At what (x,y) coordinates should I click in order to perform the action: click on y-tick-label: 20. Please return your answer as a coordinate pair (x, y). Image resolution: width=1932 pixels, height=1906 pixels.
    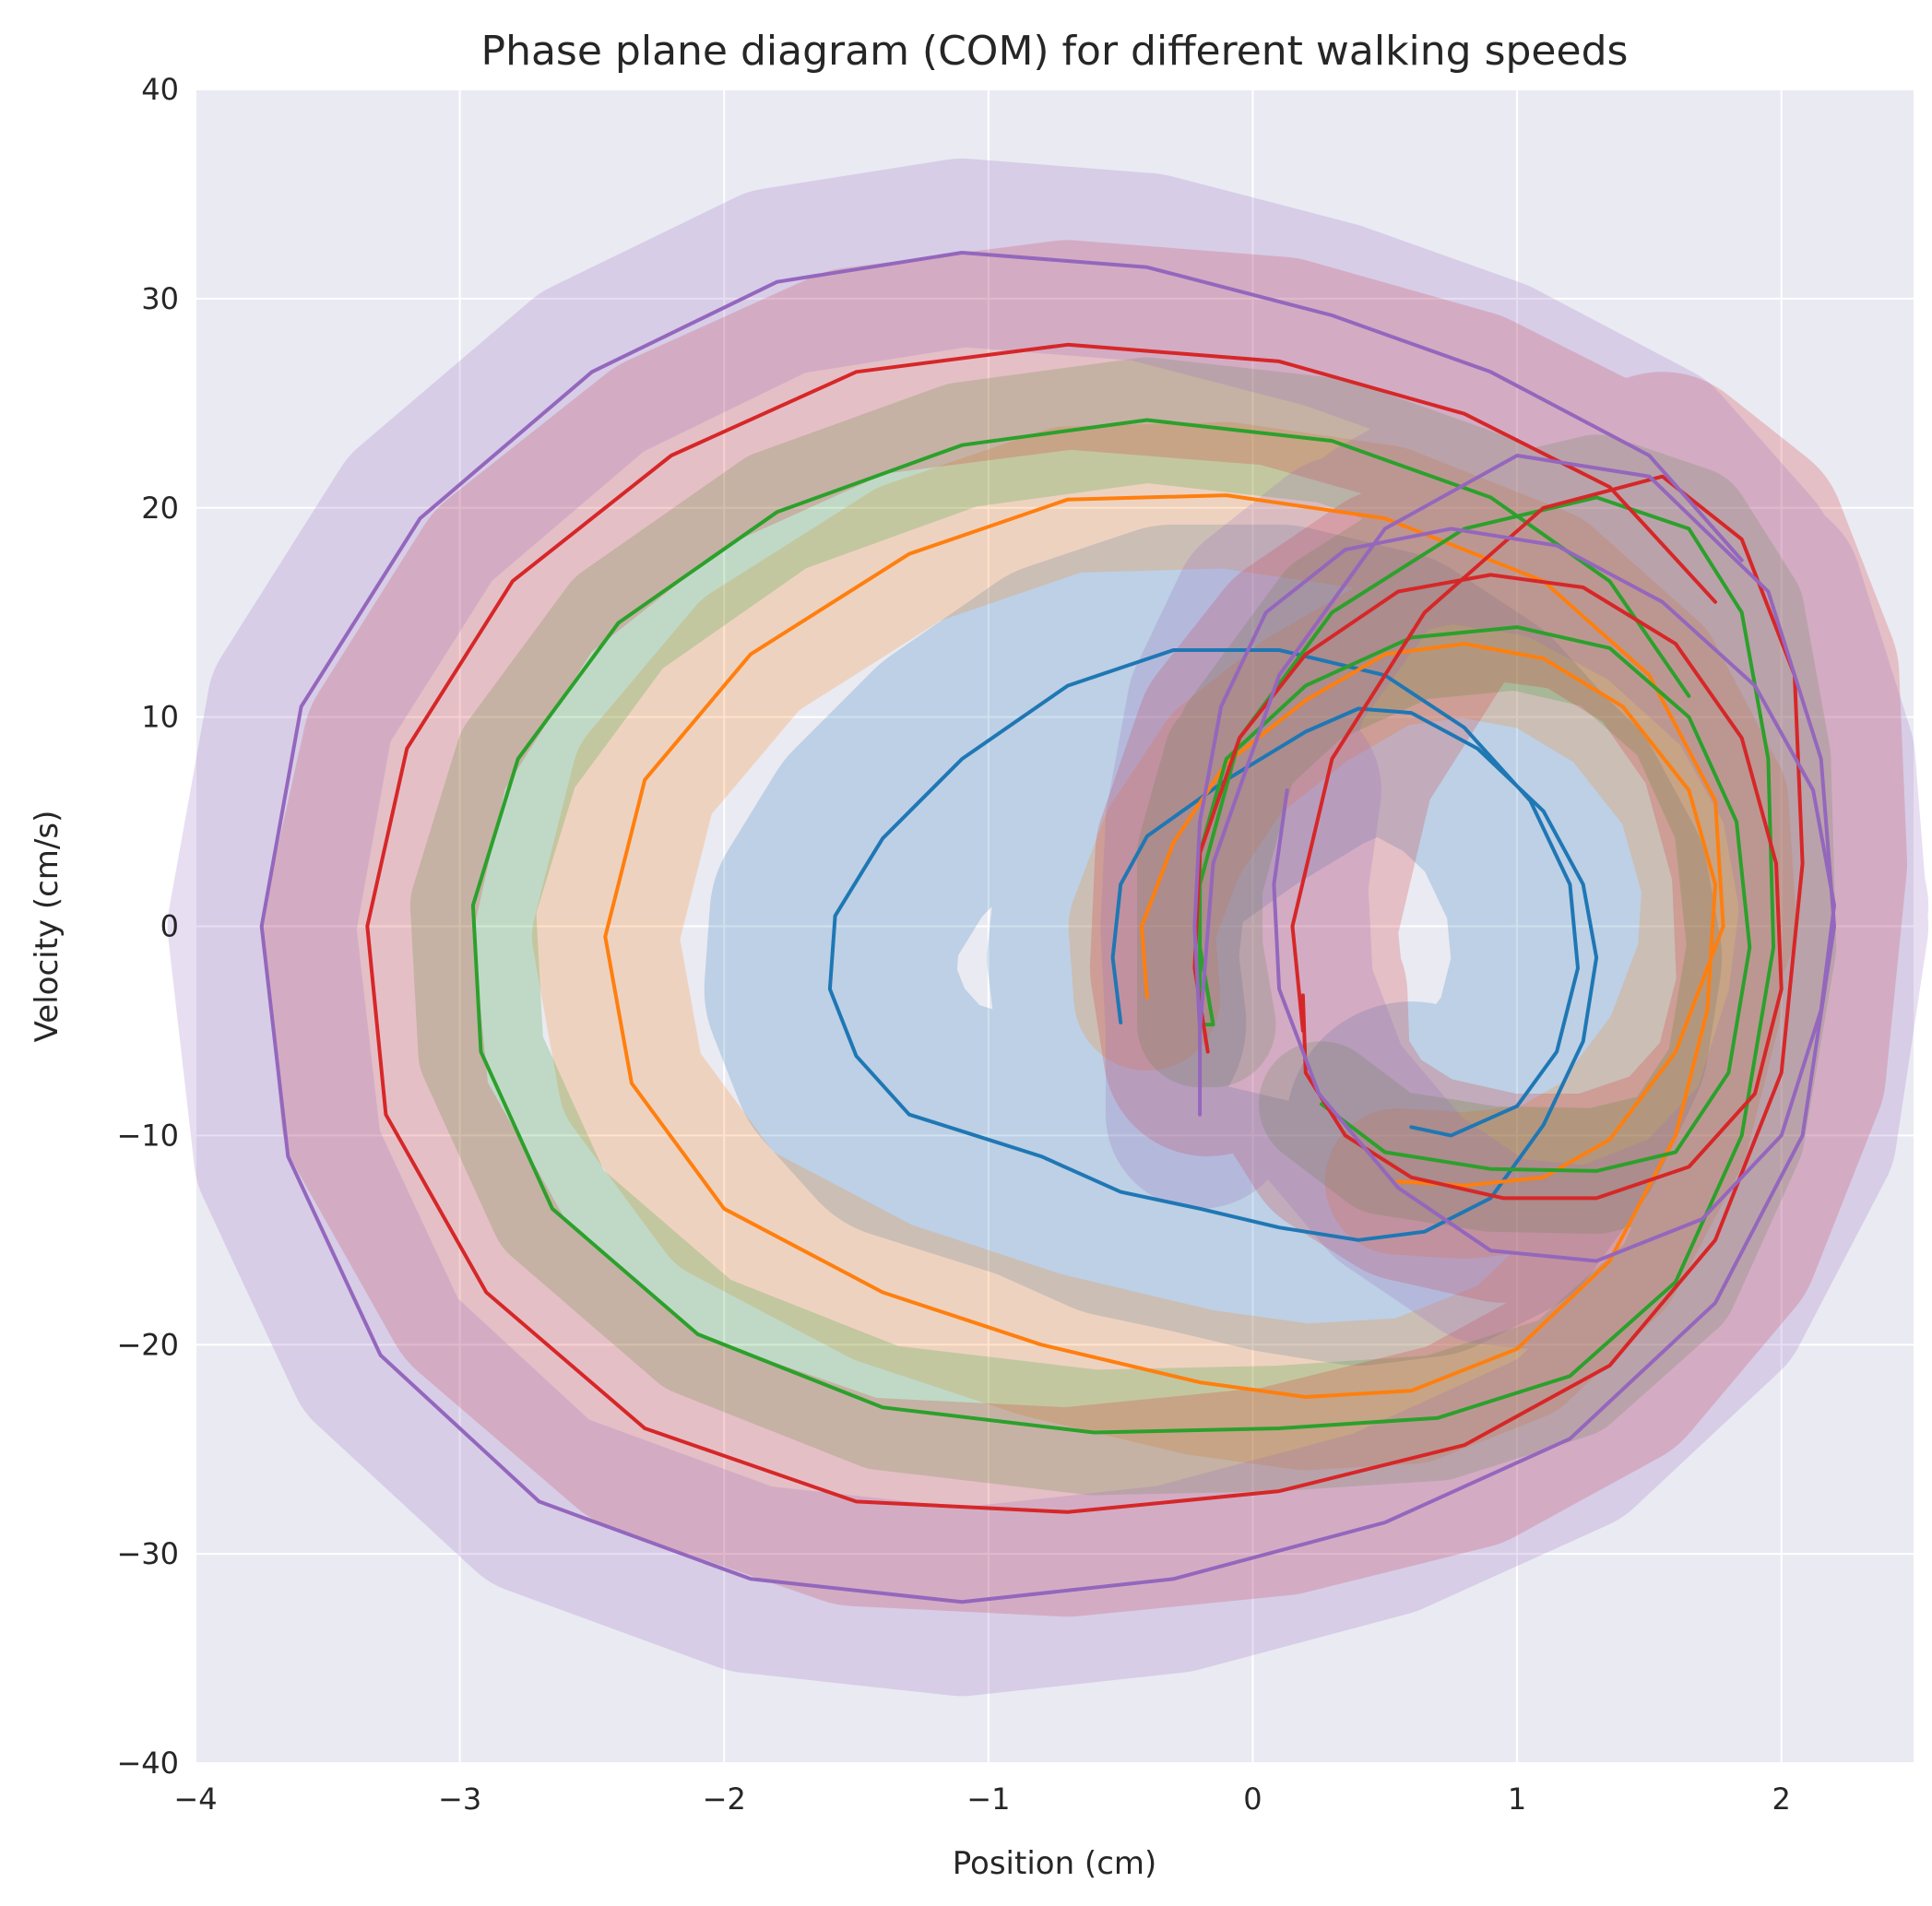
    Looking at the image, I should click on (160, 508).